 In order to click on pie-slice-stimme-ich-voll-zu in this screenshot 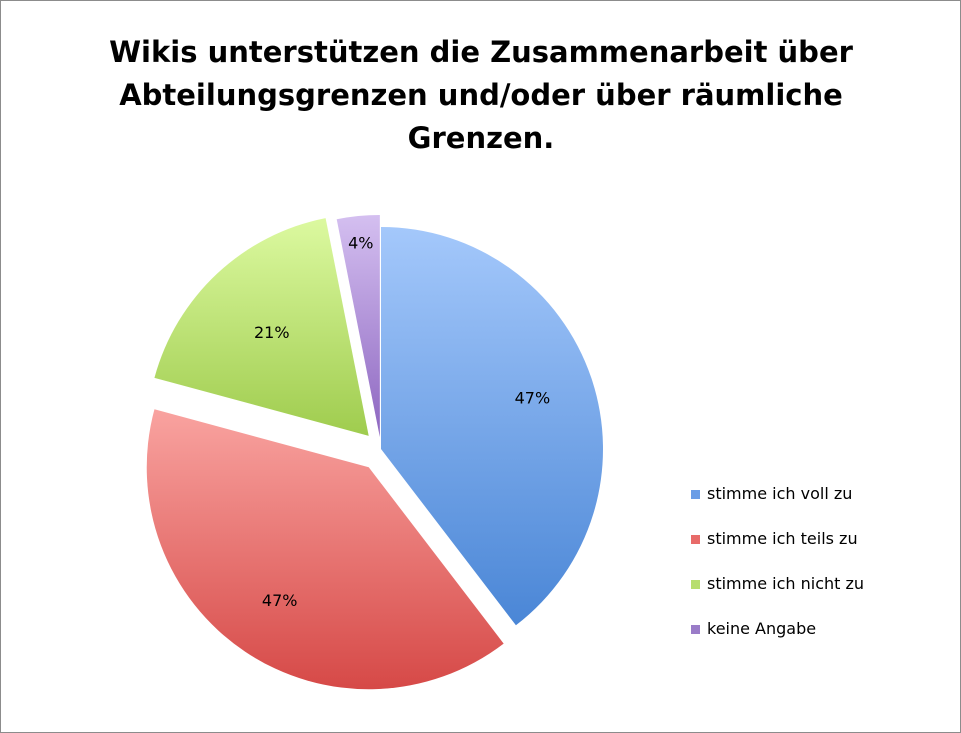, I will do `click(492, 426)`.